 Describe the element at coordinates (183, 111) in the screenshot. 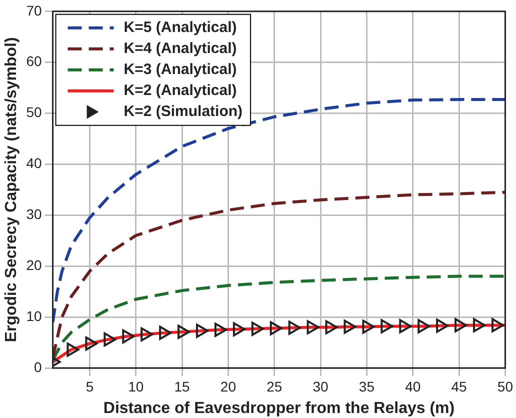

I see `legend-label: K=2 (Simulation)` at that location.